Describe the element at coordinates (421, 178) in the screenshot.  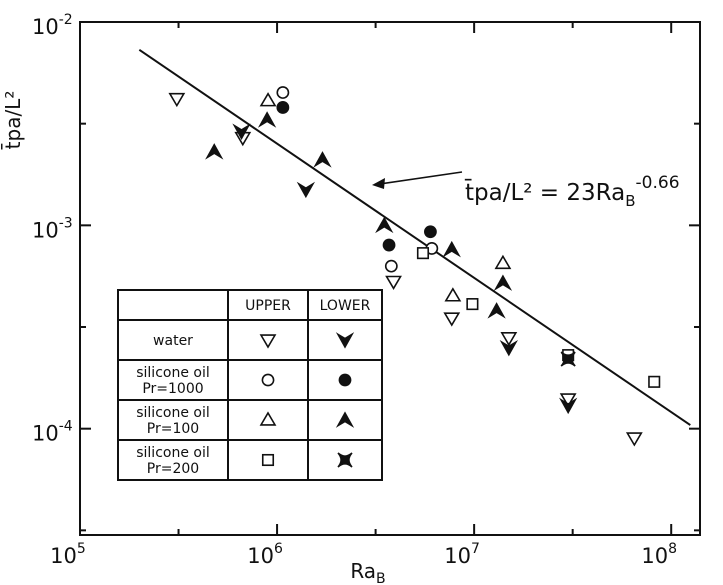
I see `equation-arrow` at that location.